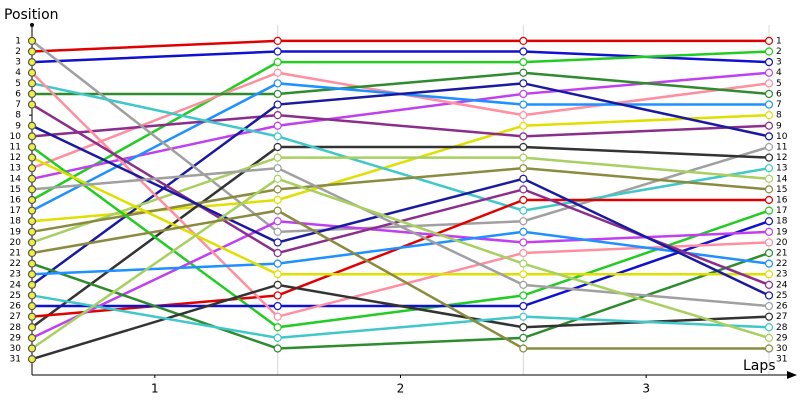 This screenshot has width=800, height=400. Describe the element at coordinates (782, 307) in the screenshot. I see `y-tick-label-right: 26` at that location.